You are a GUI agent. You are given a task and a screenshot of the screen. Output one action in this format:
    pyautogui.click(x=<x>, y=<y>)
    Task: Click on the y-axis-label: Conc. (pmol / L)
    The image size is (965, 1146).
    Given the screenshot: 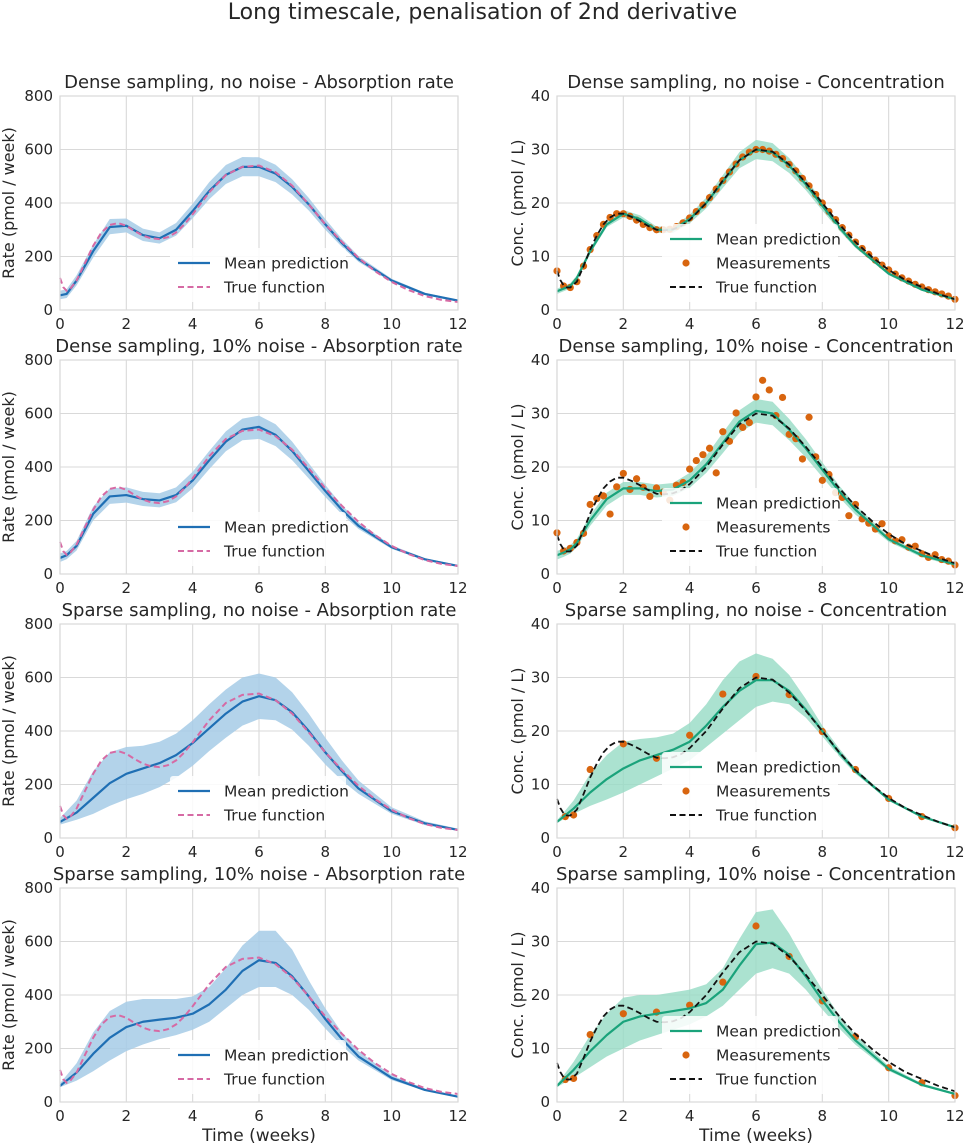 What is the action you would take?
    pyautogui.click(x=517, y=202)
    